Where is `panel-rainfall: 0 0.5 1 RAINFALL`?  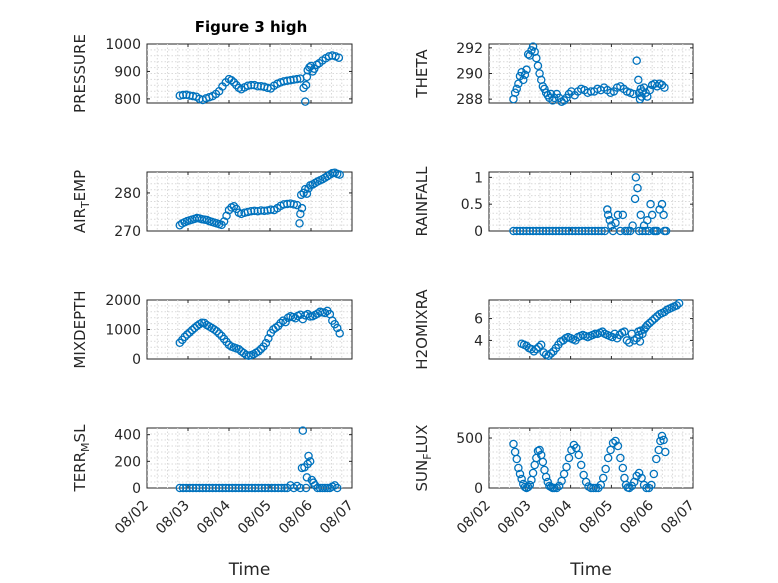
panel-rainfall: 0 0.5 1 RAINFALL is located at coordinates (553, 203).